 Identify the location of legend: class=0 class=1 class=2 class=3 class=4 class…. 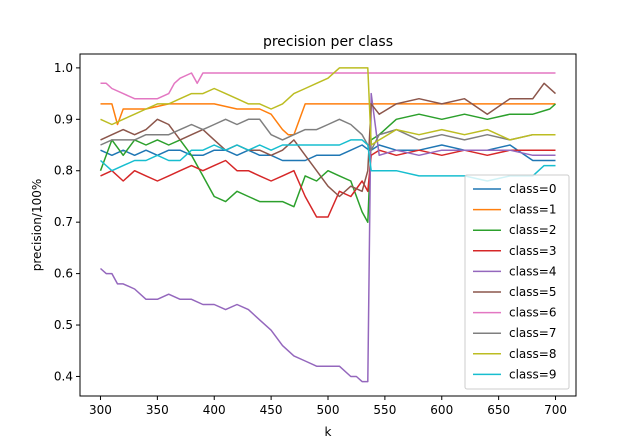
(517, 282).